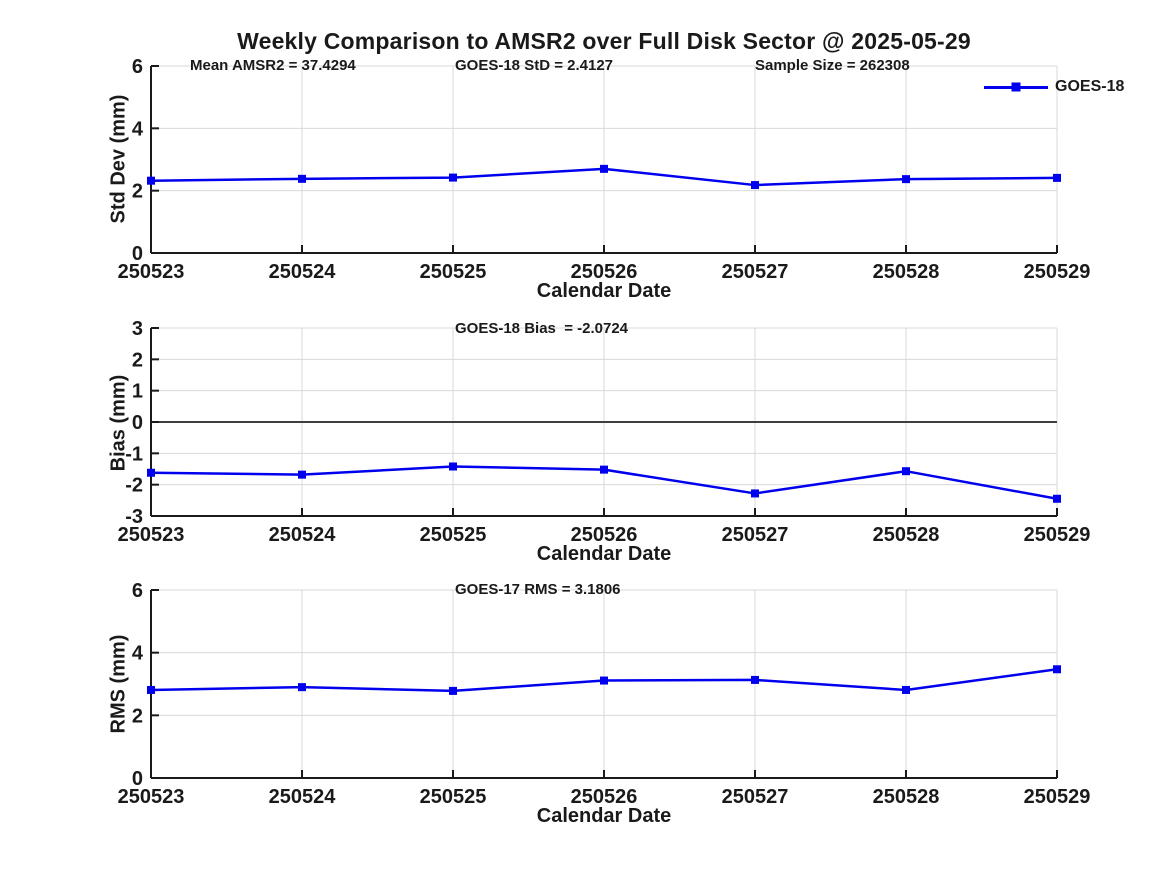 The image size is (1167, 875). Describe the element at coordinates (273, 65) in the screenshot. I see `annotation-mean-amsr2: Mean AMSR2 = 37.4294` at that location.